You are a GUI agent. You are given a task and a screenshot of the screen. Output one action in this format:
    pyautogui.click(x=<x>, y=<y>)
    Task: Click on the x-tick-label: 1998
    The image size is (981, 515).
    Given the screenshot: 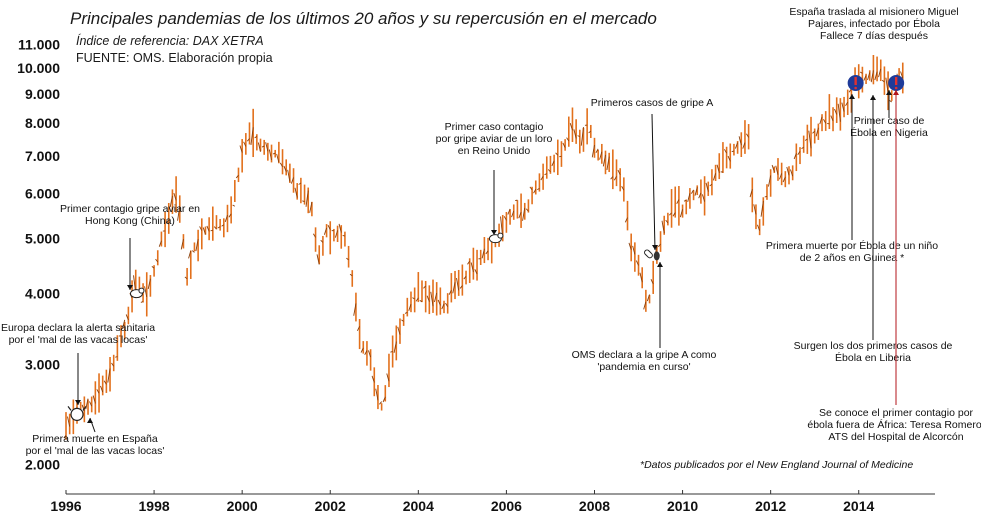 What is the action you would take?
    pyautogui.click(x=154, y=506)
    